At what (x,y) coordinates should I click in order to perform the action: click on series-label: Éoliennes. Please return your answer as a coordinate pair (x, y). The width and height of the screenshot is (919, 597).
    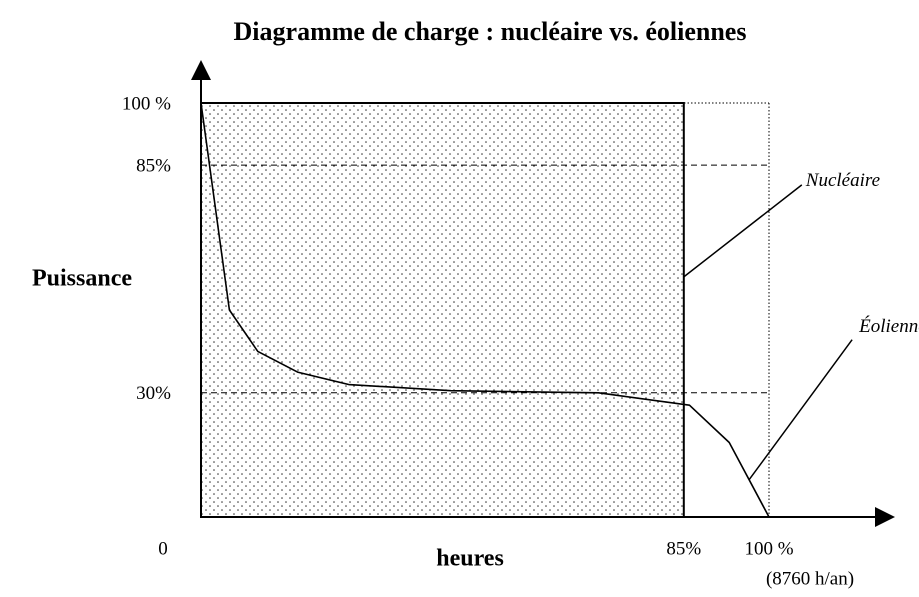
    Looking at the image, I should click on (888, 326).